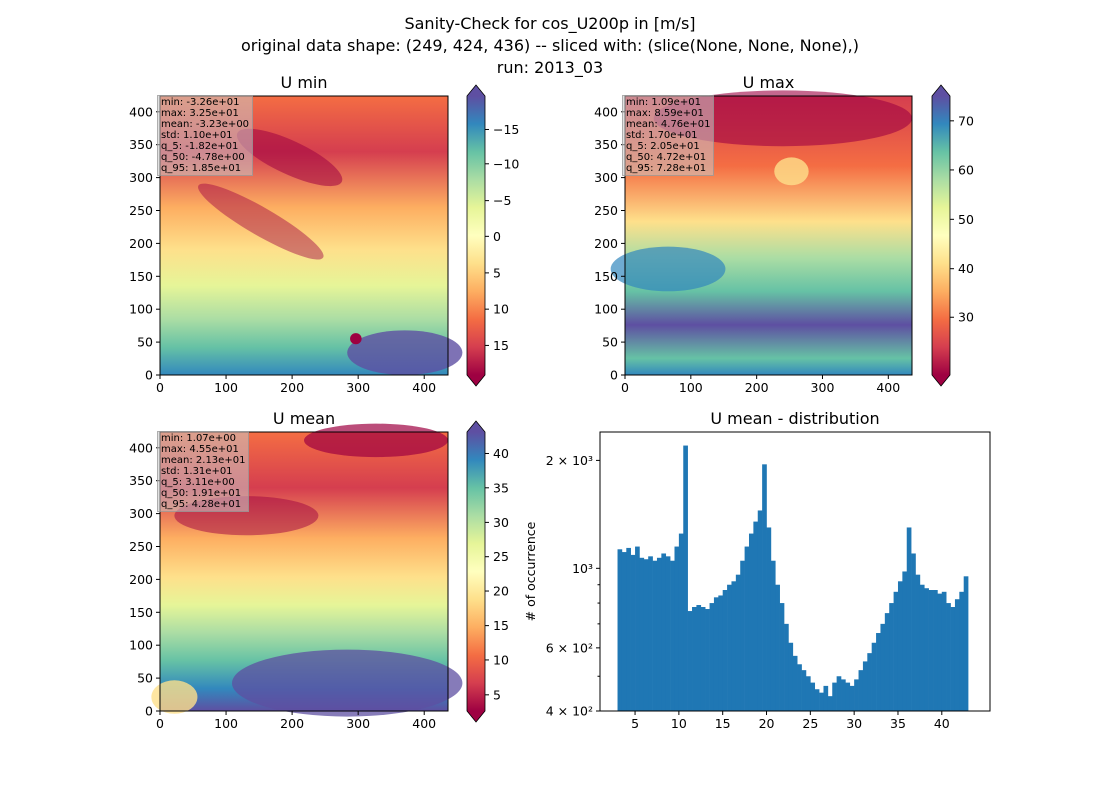 This screenshot has width=1100, height=800. What do you see at coordinates (292, 387) in the screenshot?
I see `x-tick-label: 200` at bounding box center [292, 387].